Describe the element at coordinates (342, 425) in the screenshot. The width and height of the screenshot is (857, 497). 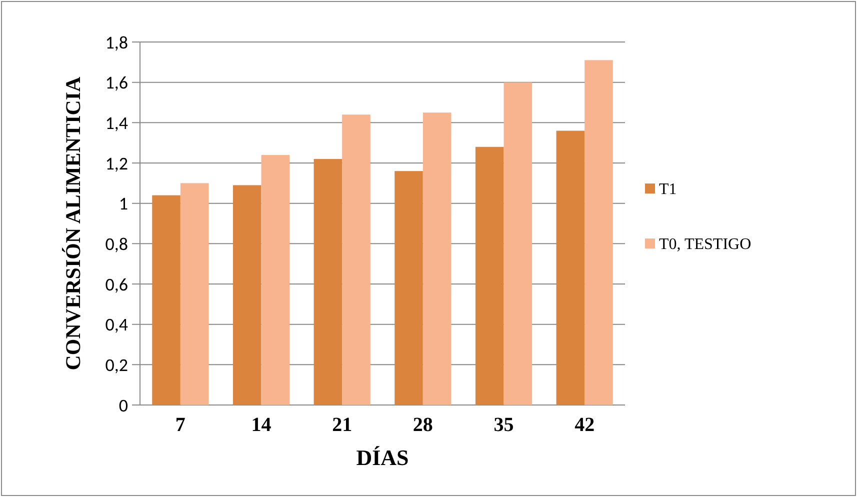
I see `x-tick-label: 21` at that location.